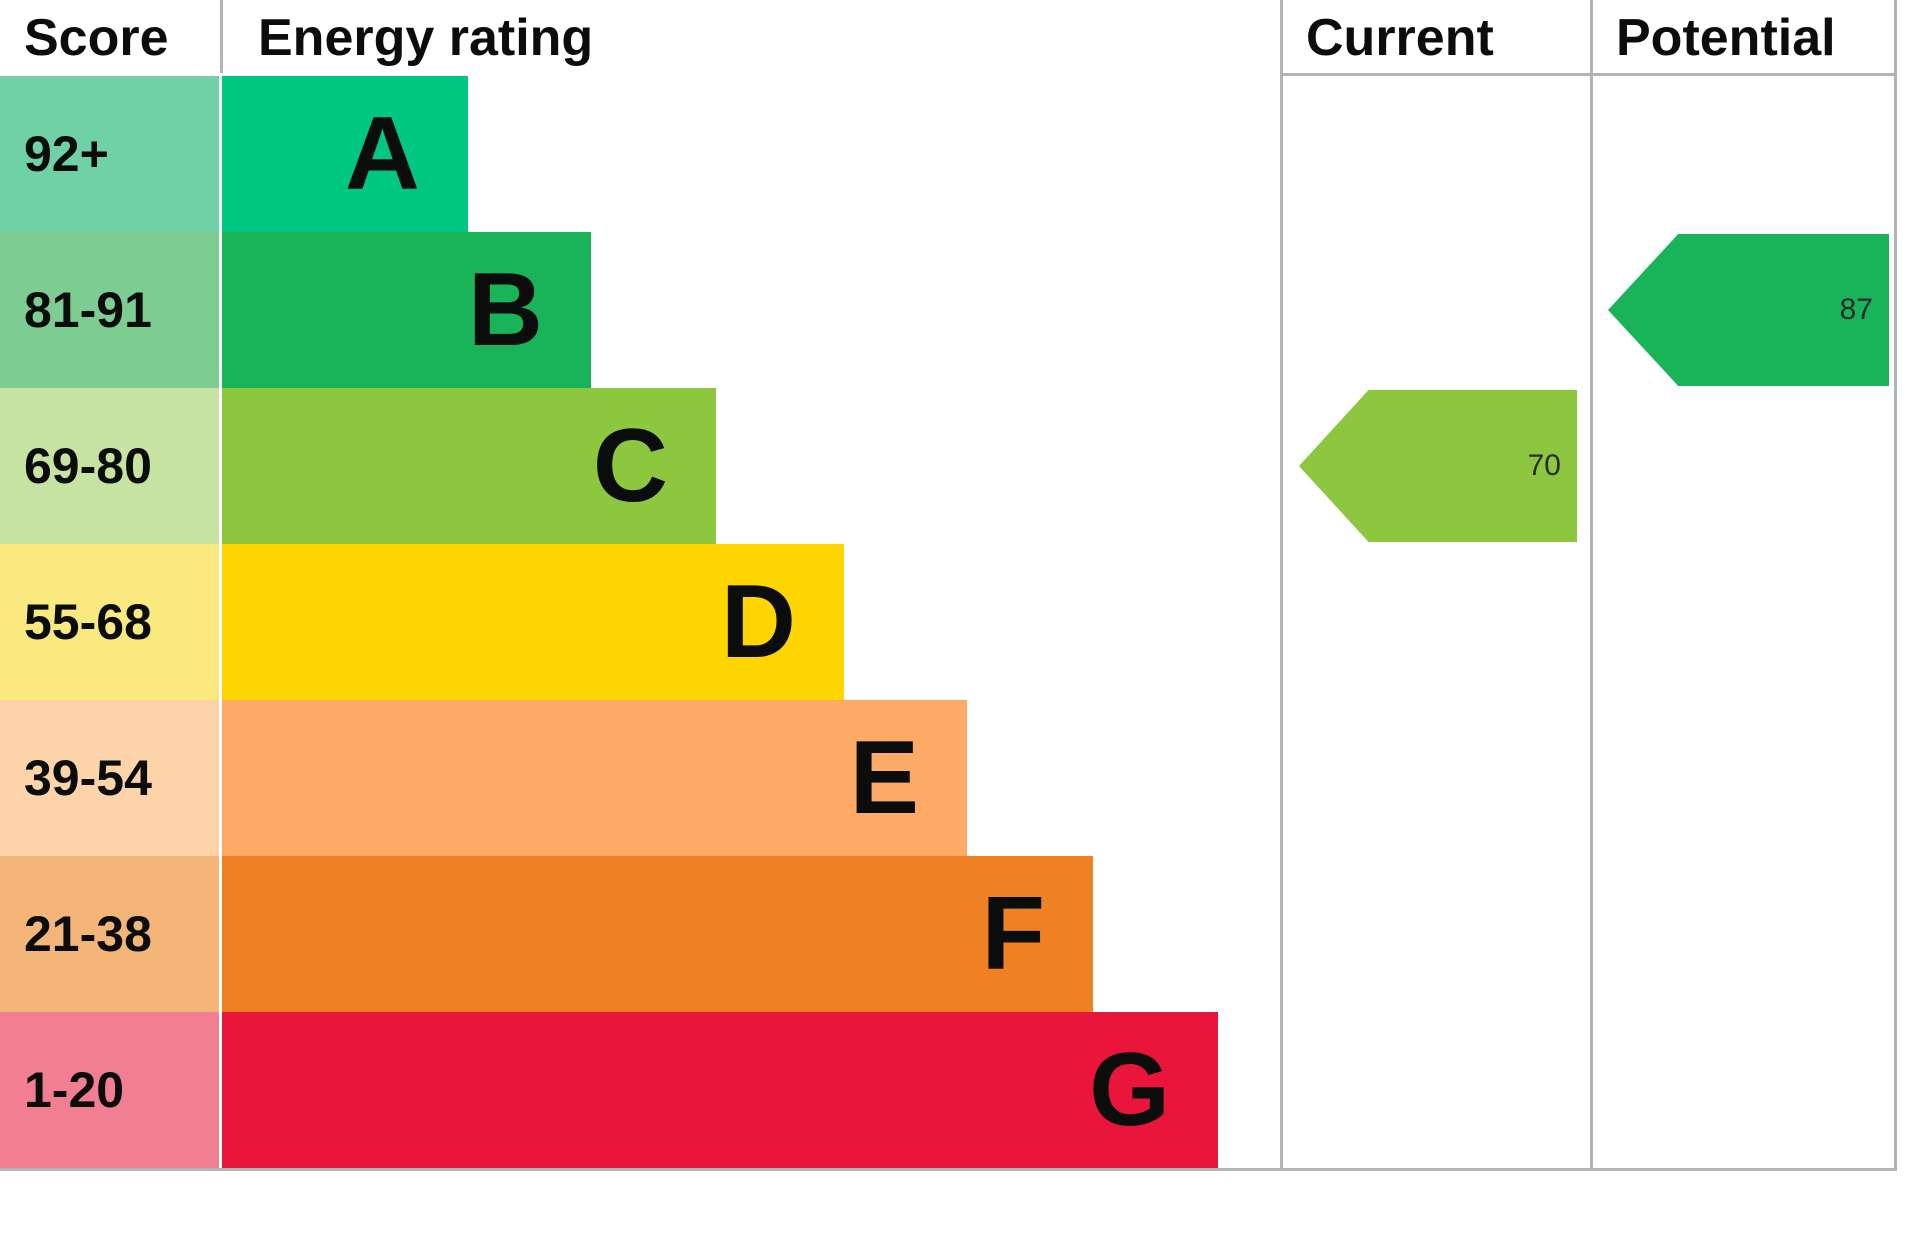 This screenshot has height=1249, width=1920. Describe the element at coordinates (109, 310) in the screenshot. I see `band-score-range: 81-91` at that location.